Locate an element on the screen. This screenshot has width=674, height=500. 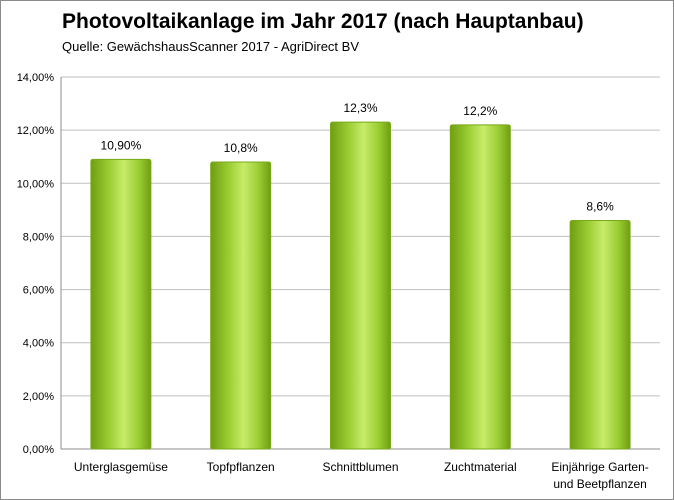
y-tick-label: 8,00% is located at coordinates (38, 237).